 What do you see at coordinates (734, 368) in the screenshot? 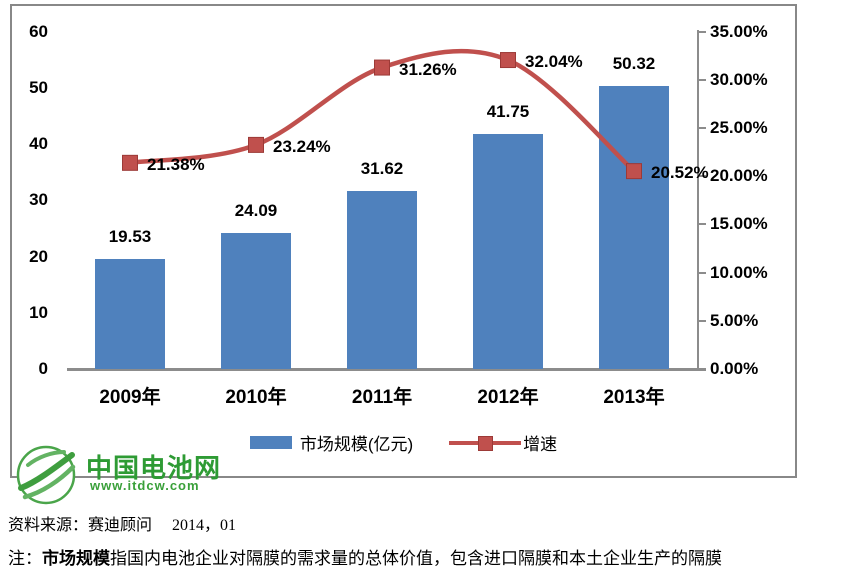
I see `right-axis-tick-label: 0.00%` at bounding box center [734, 368].